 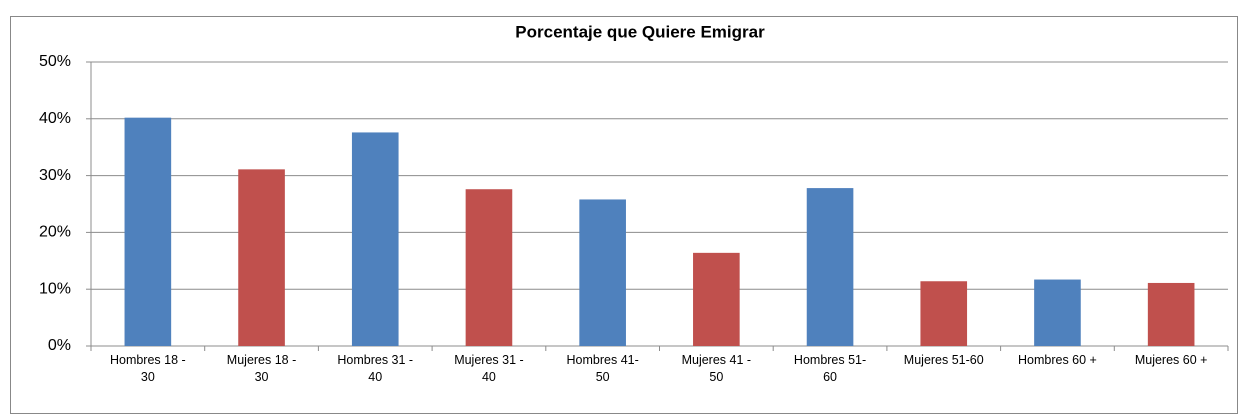 What do you see at coordinates (55, 175) in the screenshot?
I see `y-tick-label: 30%` at bounding box center [55, 175].